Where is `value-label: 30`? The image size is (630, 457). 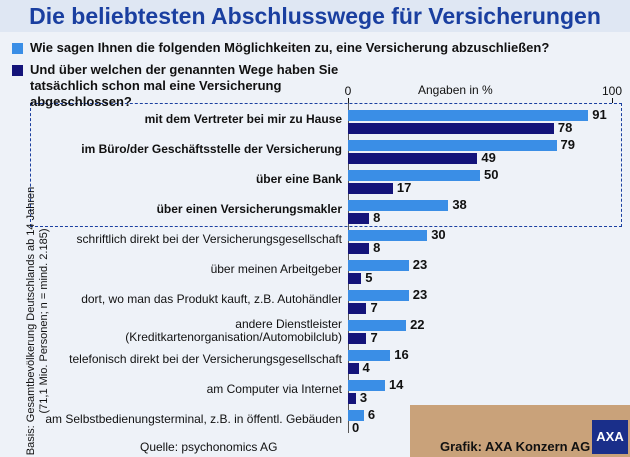
value-label: 30 is located at coordinates (438, 234).